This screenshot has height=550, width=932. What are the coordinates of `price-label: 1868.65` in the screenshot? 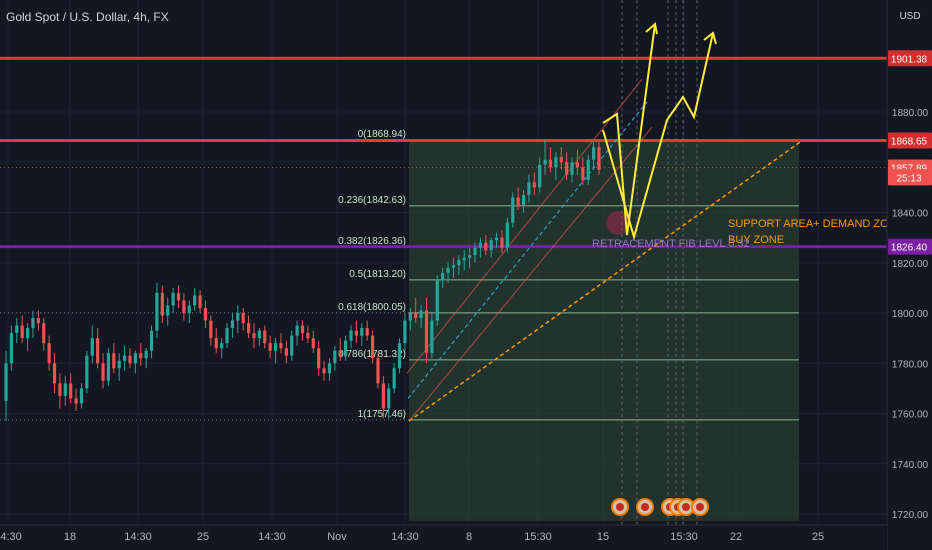 It's located at (909, 142).